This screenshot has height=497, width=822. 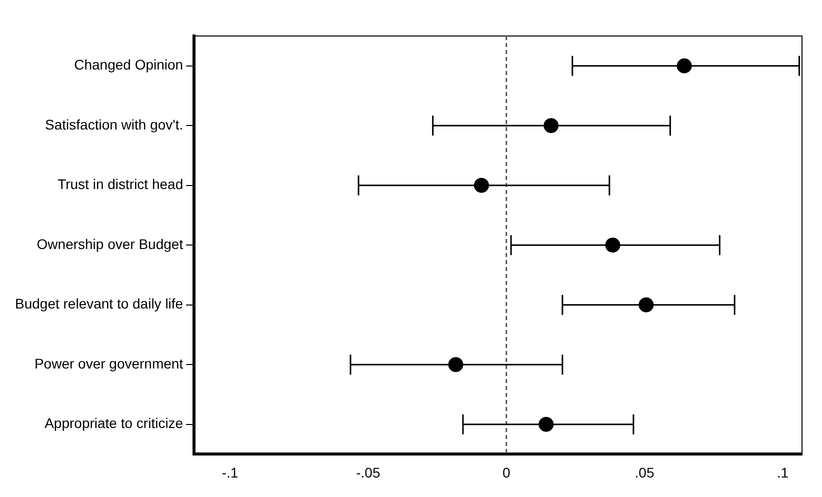 What do you see at coordinates (644, 472) in the screenshot?
I see `x-tick-label: .05` at bounding box center [644, 472].